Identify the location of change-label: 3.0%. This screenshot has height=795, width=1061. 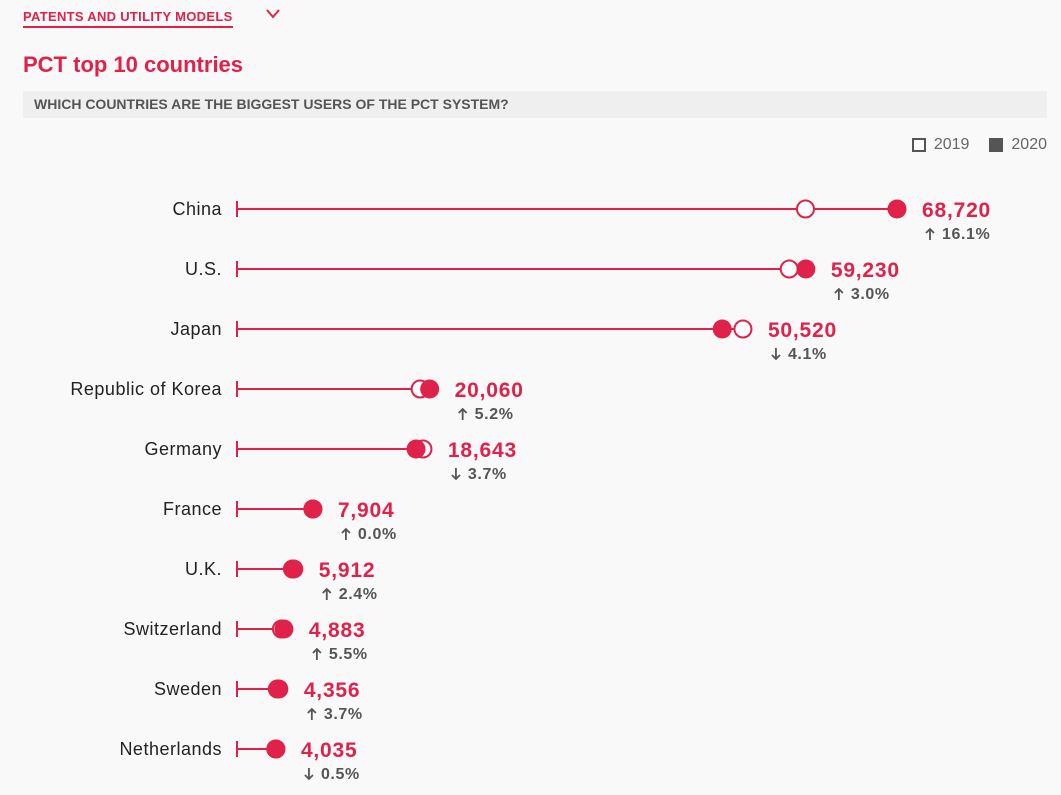
(870, 294).